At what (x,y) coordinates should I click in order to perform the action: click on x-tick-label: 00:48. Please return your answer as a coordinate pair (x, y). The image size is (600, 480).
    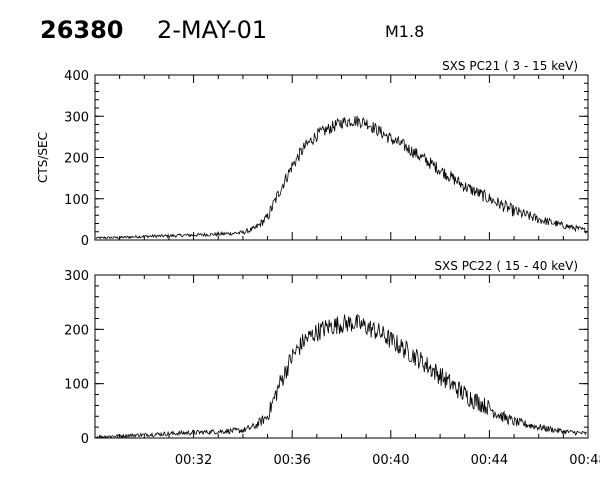
    Looking at the image, I should click on (584, 460).